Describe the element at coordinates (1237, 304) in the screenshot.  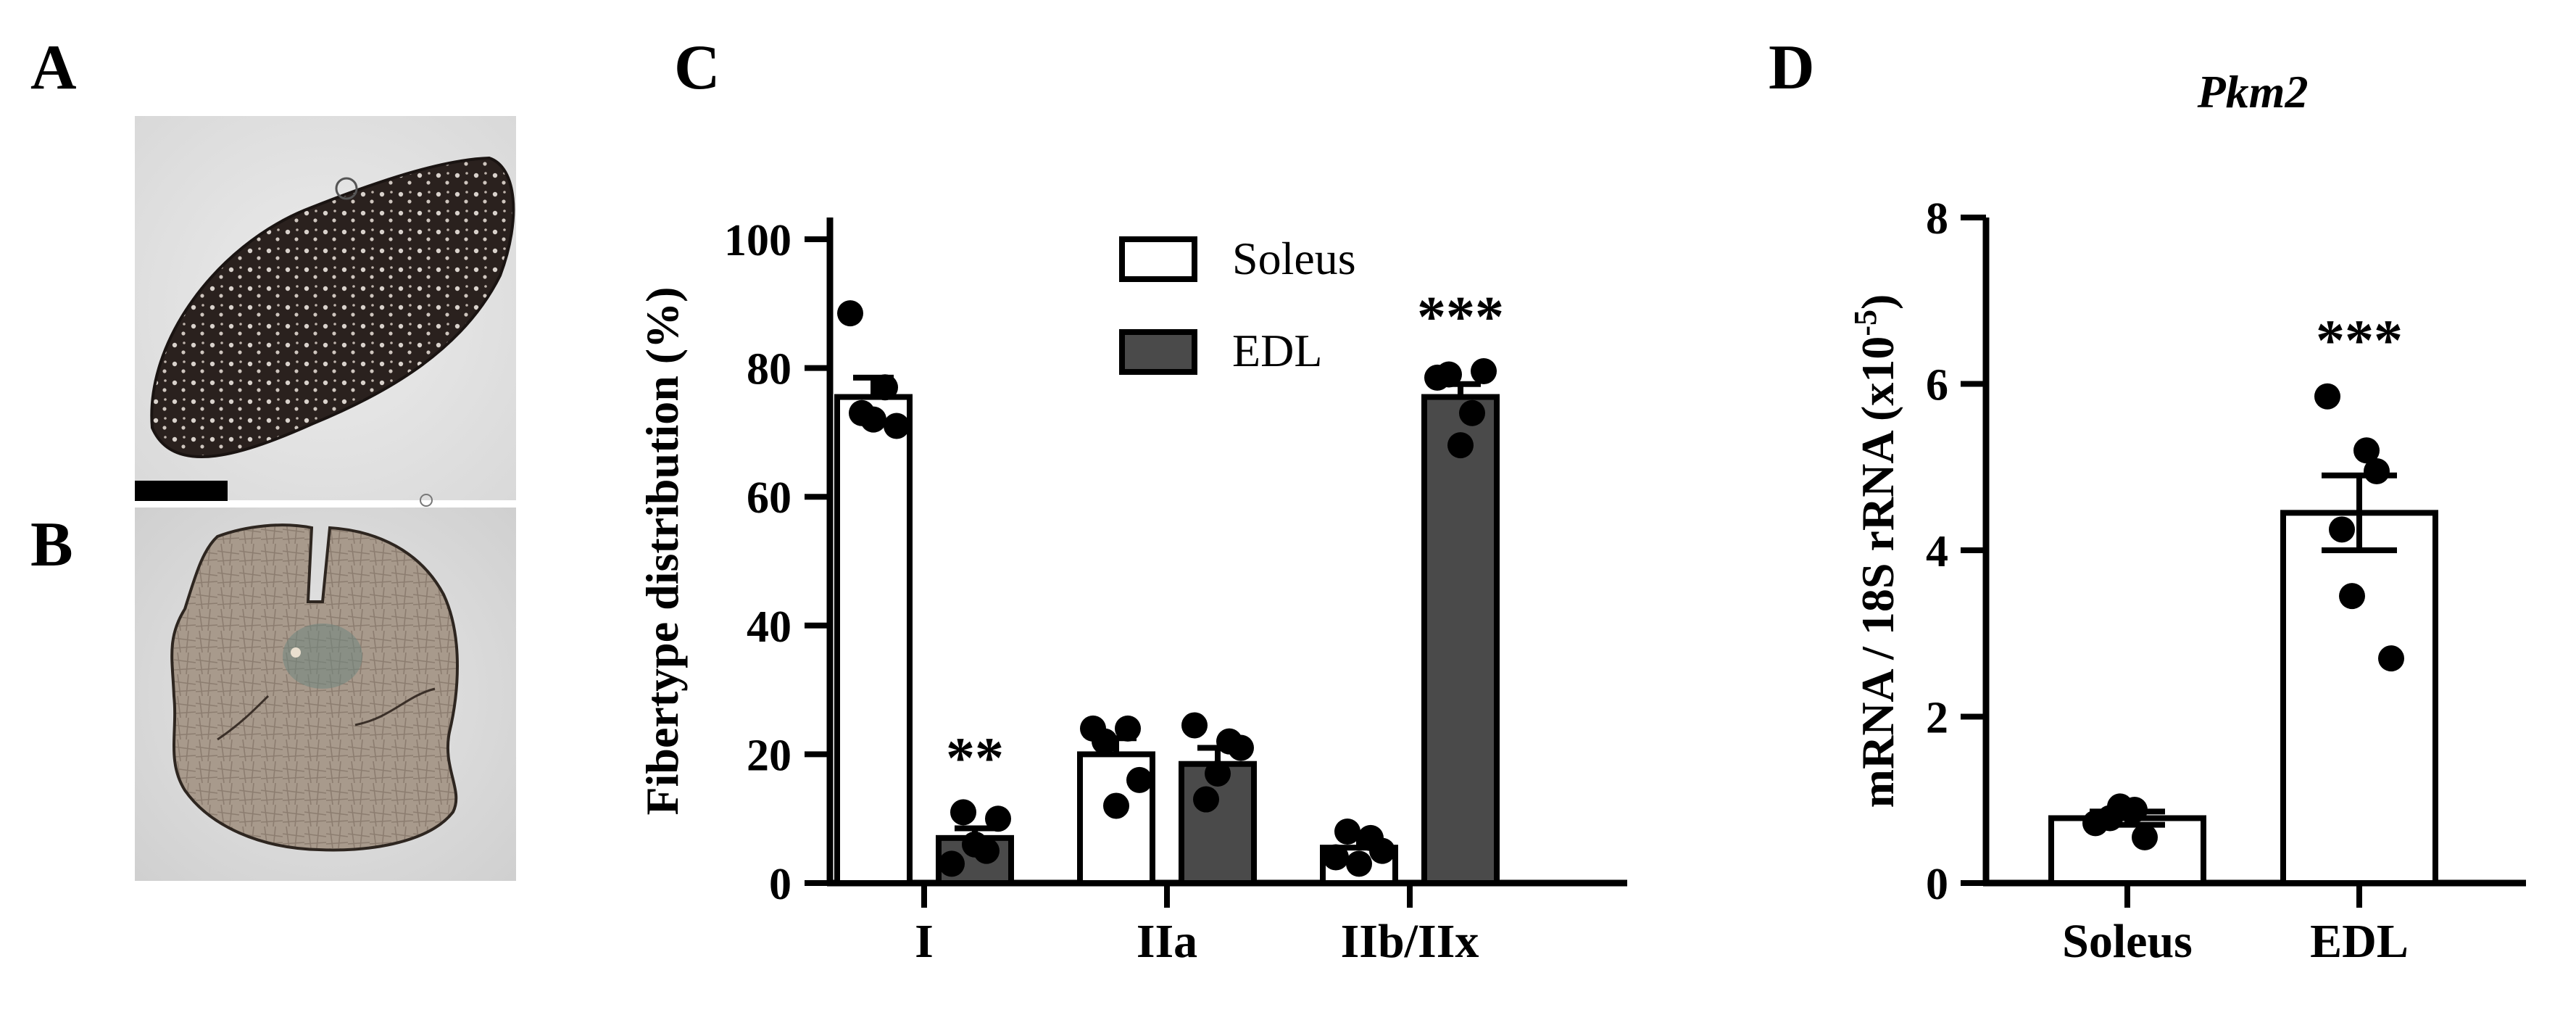
I see `c-legend: Soleus EDL` at that location.